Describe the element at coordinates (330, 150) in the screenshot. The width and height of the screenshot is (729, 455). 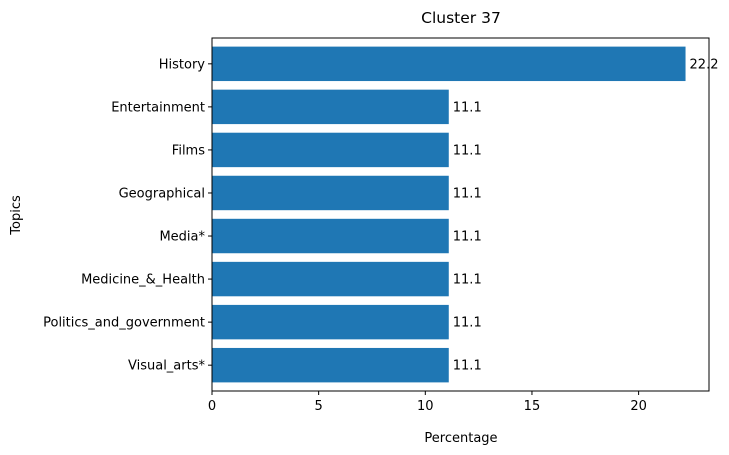
I see `bar-films` at that location.